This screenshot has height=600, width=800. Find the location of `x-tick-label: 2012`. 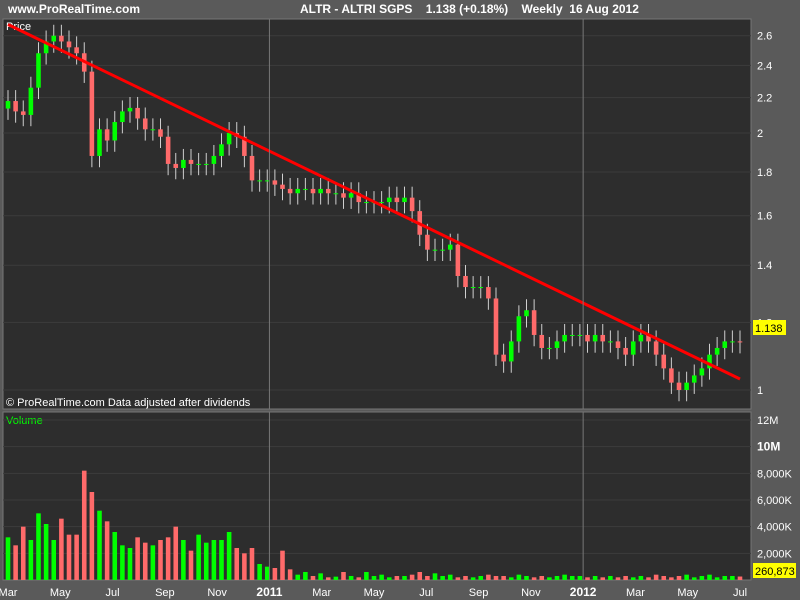

x-tick-label: 2012 is located at coordinates (583, 592).